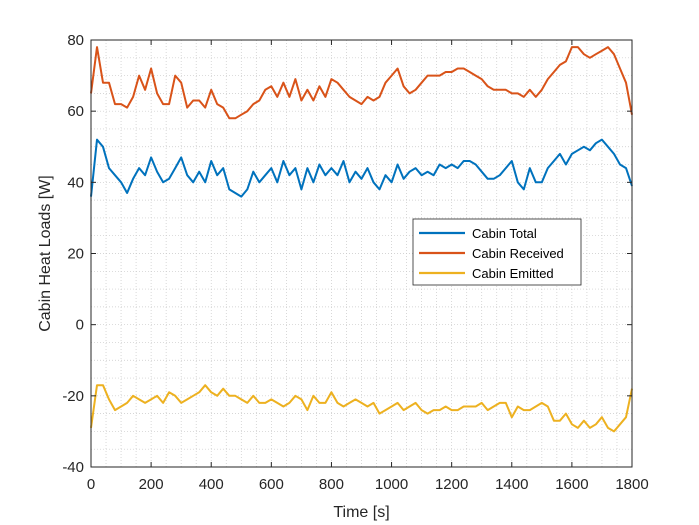 The image size is (699, 525). Describe the element at coordinates (75, 182) in the screenshot. I see `y-tick-label: 40` at that location.